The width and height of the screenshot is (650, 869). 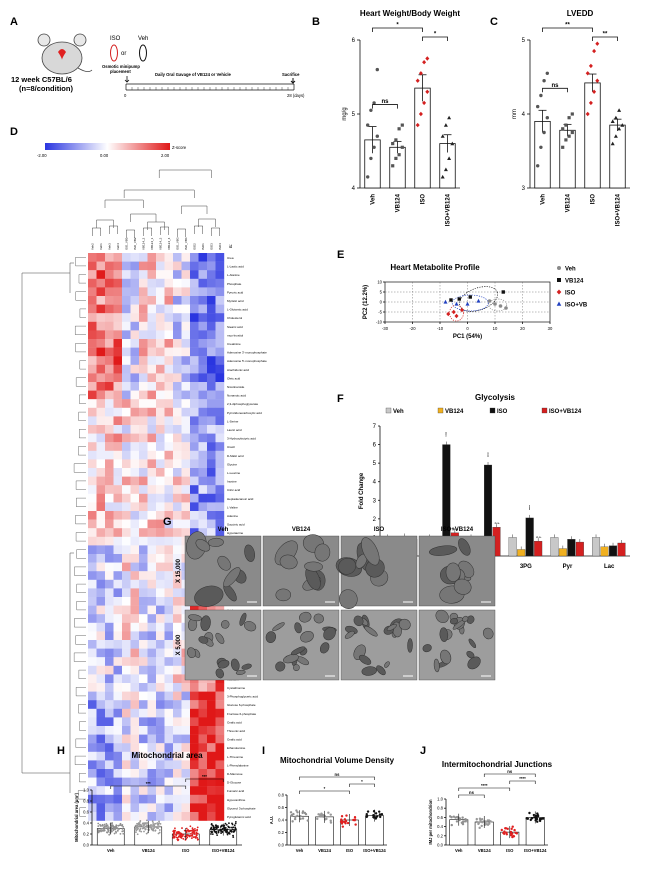 I want to click on panel-label-c: C, so click(x=494, y=22).